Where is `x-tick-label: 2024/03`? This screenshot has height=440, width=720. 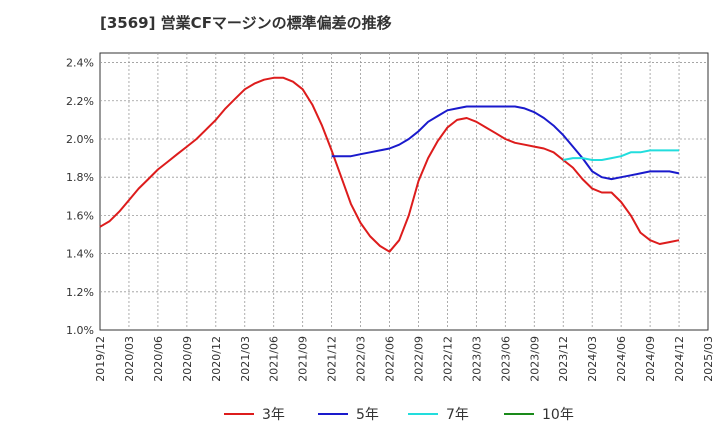
x-tick-label: 2024/03 is located at coordinates (592, 359).